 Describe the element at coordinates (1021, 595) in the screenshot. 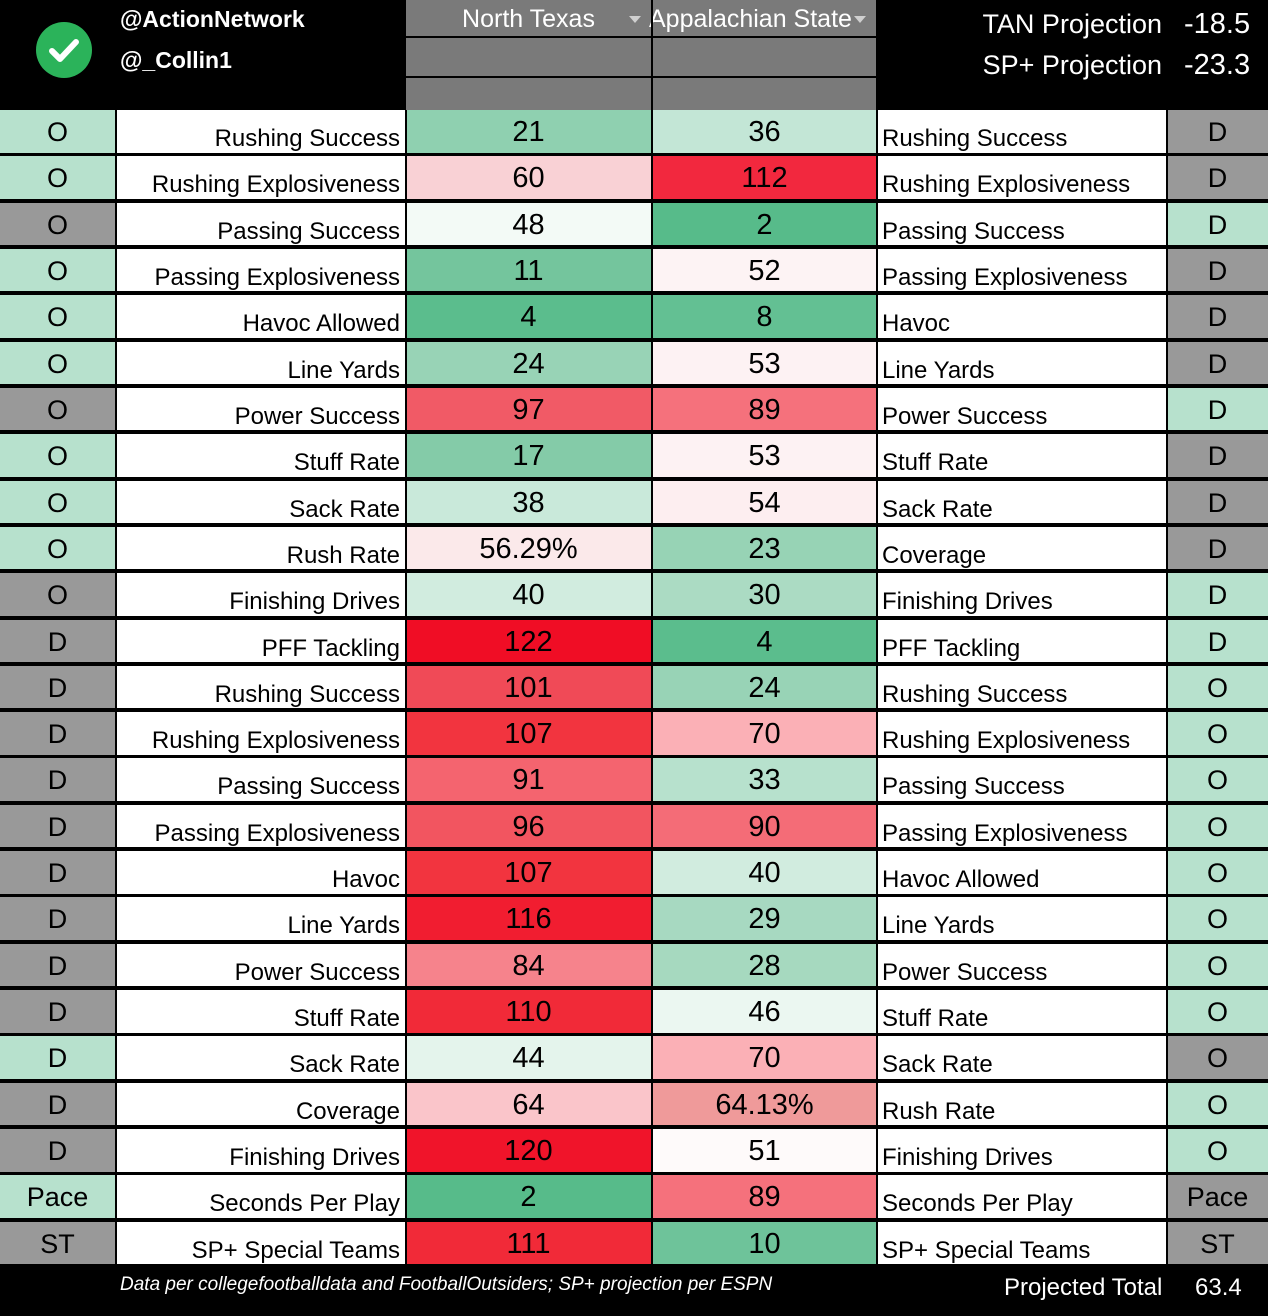

I see `stat-label-right: Finishing Drives` at that location.